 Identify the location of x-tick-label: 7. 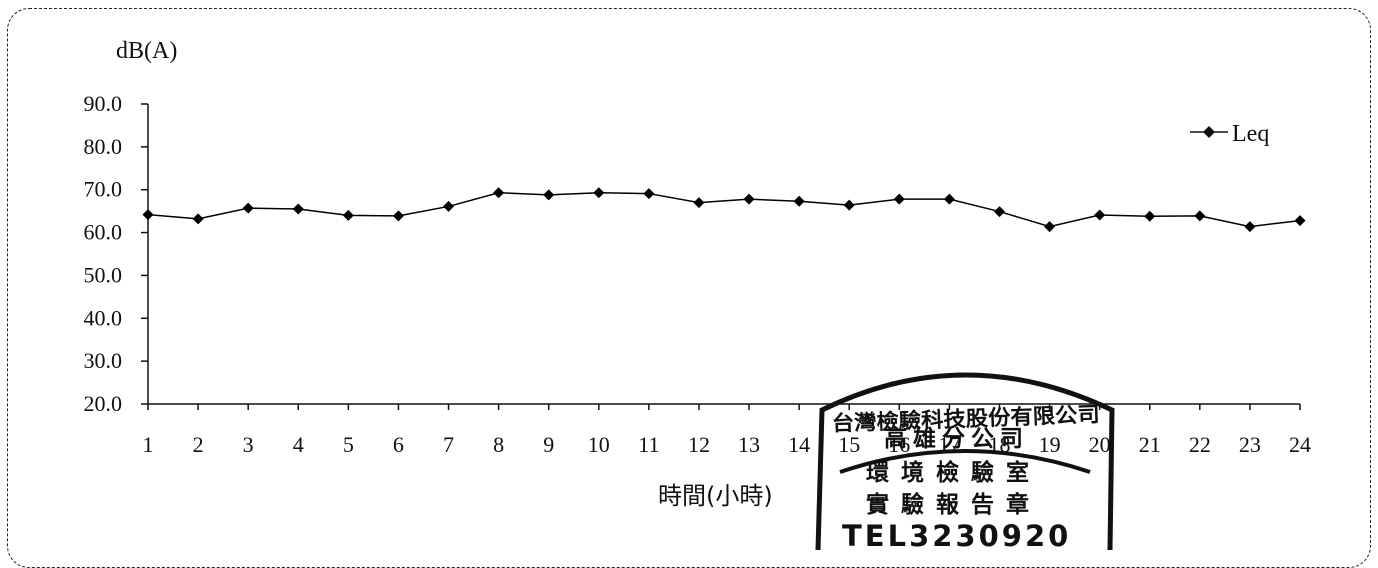
(448, 444).